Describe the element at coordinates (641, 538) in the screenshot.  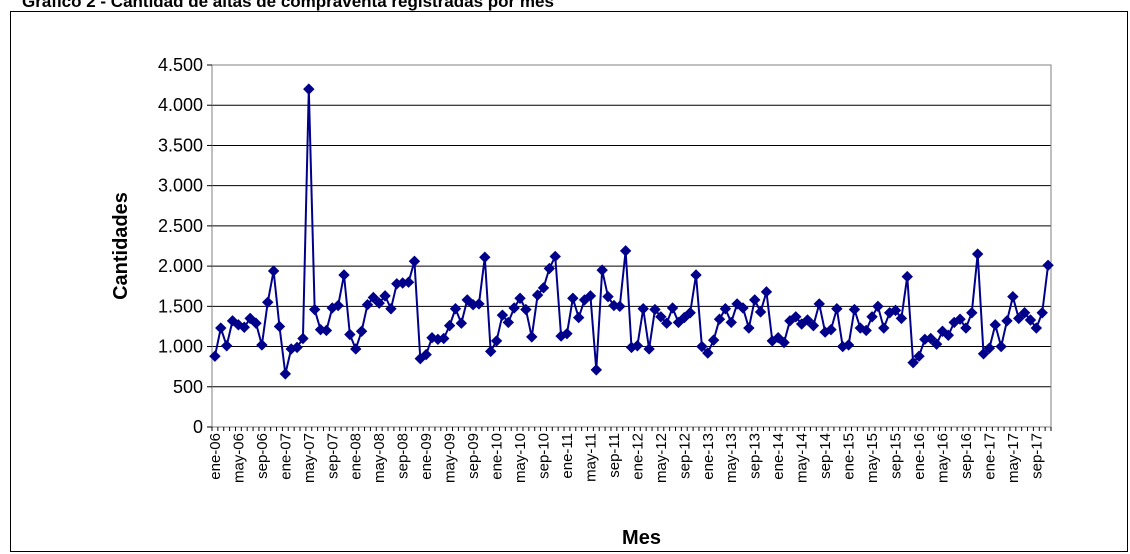
I see `x-axis-title: Mes` at that location.